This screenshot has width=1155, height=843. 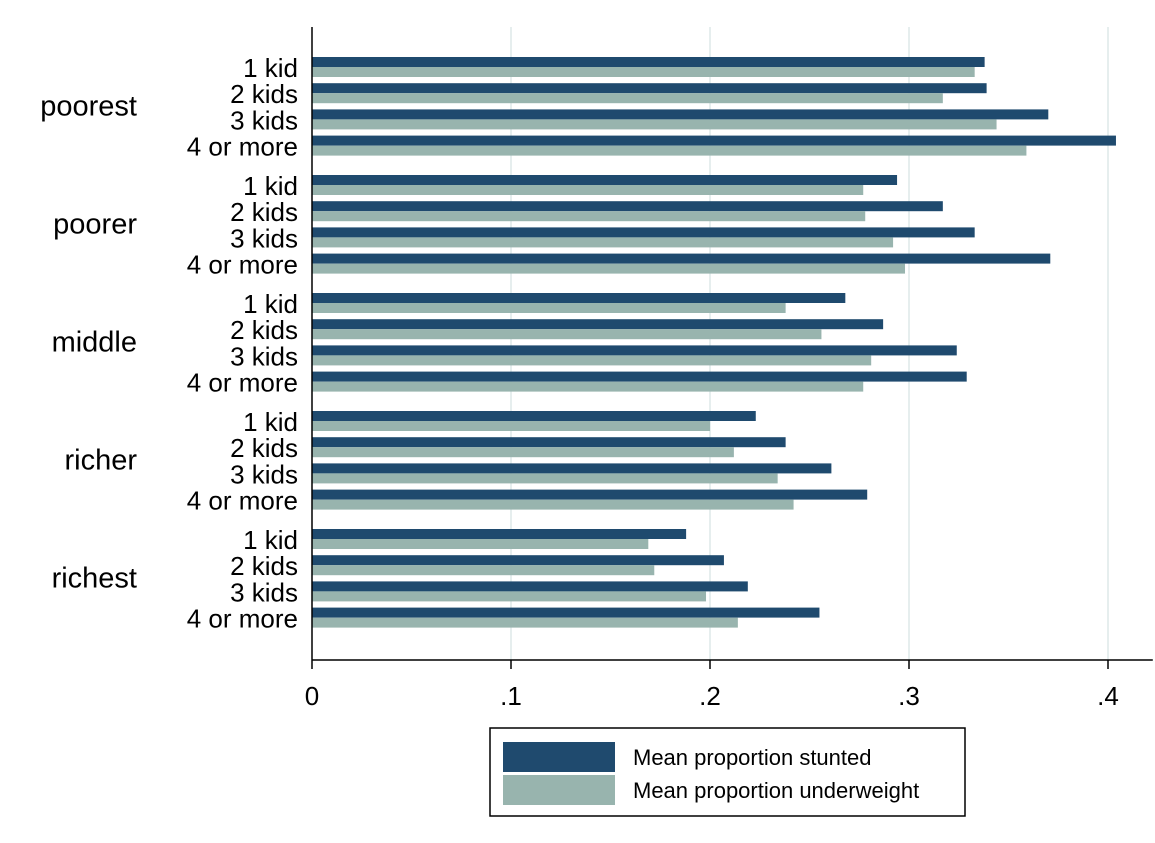 What do you see at coordinates (559, 757) in the screenshot?
I see `legend-swatch-stunted` at bounding box center [559, 757].